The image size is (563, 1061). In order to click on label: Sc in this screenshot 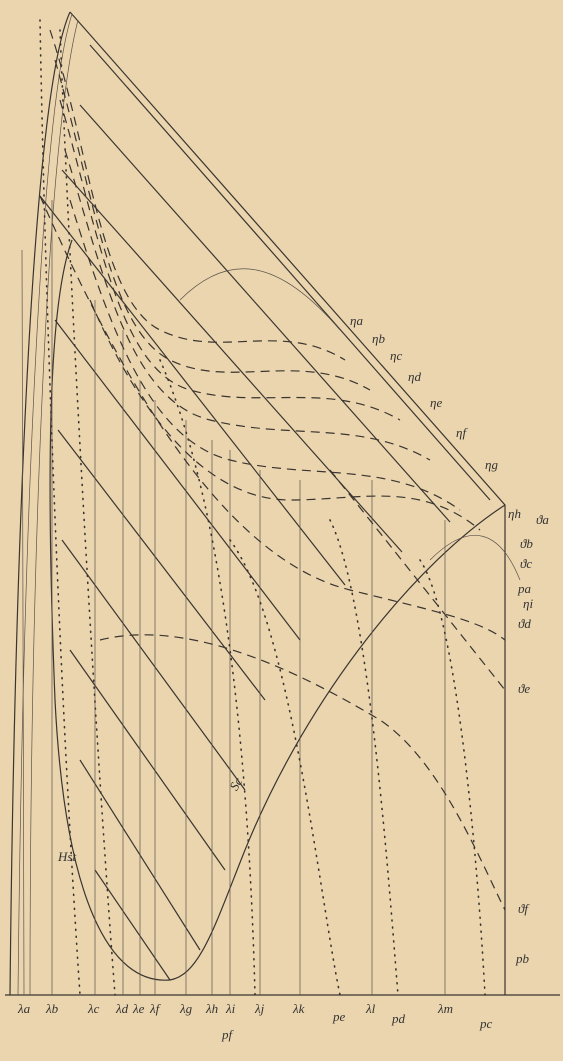, I will do `click(235, 784)`.